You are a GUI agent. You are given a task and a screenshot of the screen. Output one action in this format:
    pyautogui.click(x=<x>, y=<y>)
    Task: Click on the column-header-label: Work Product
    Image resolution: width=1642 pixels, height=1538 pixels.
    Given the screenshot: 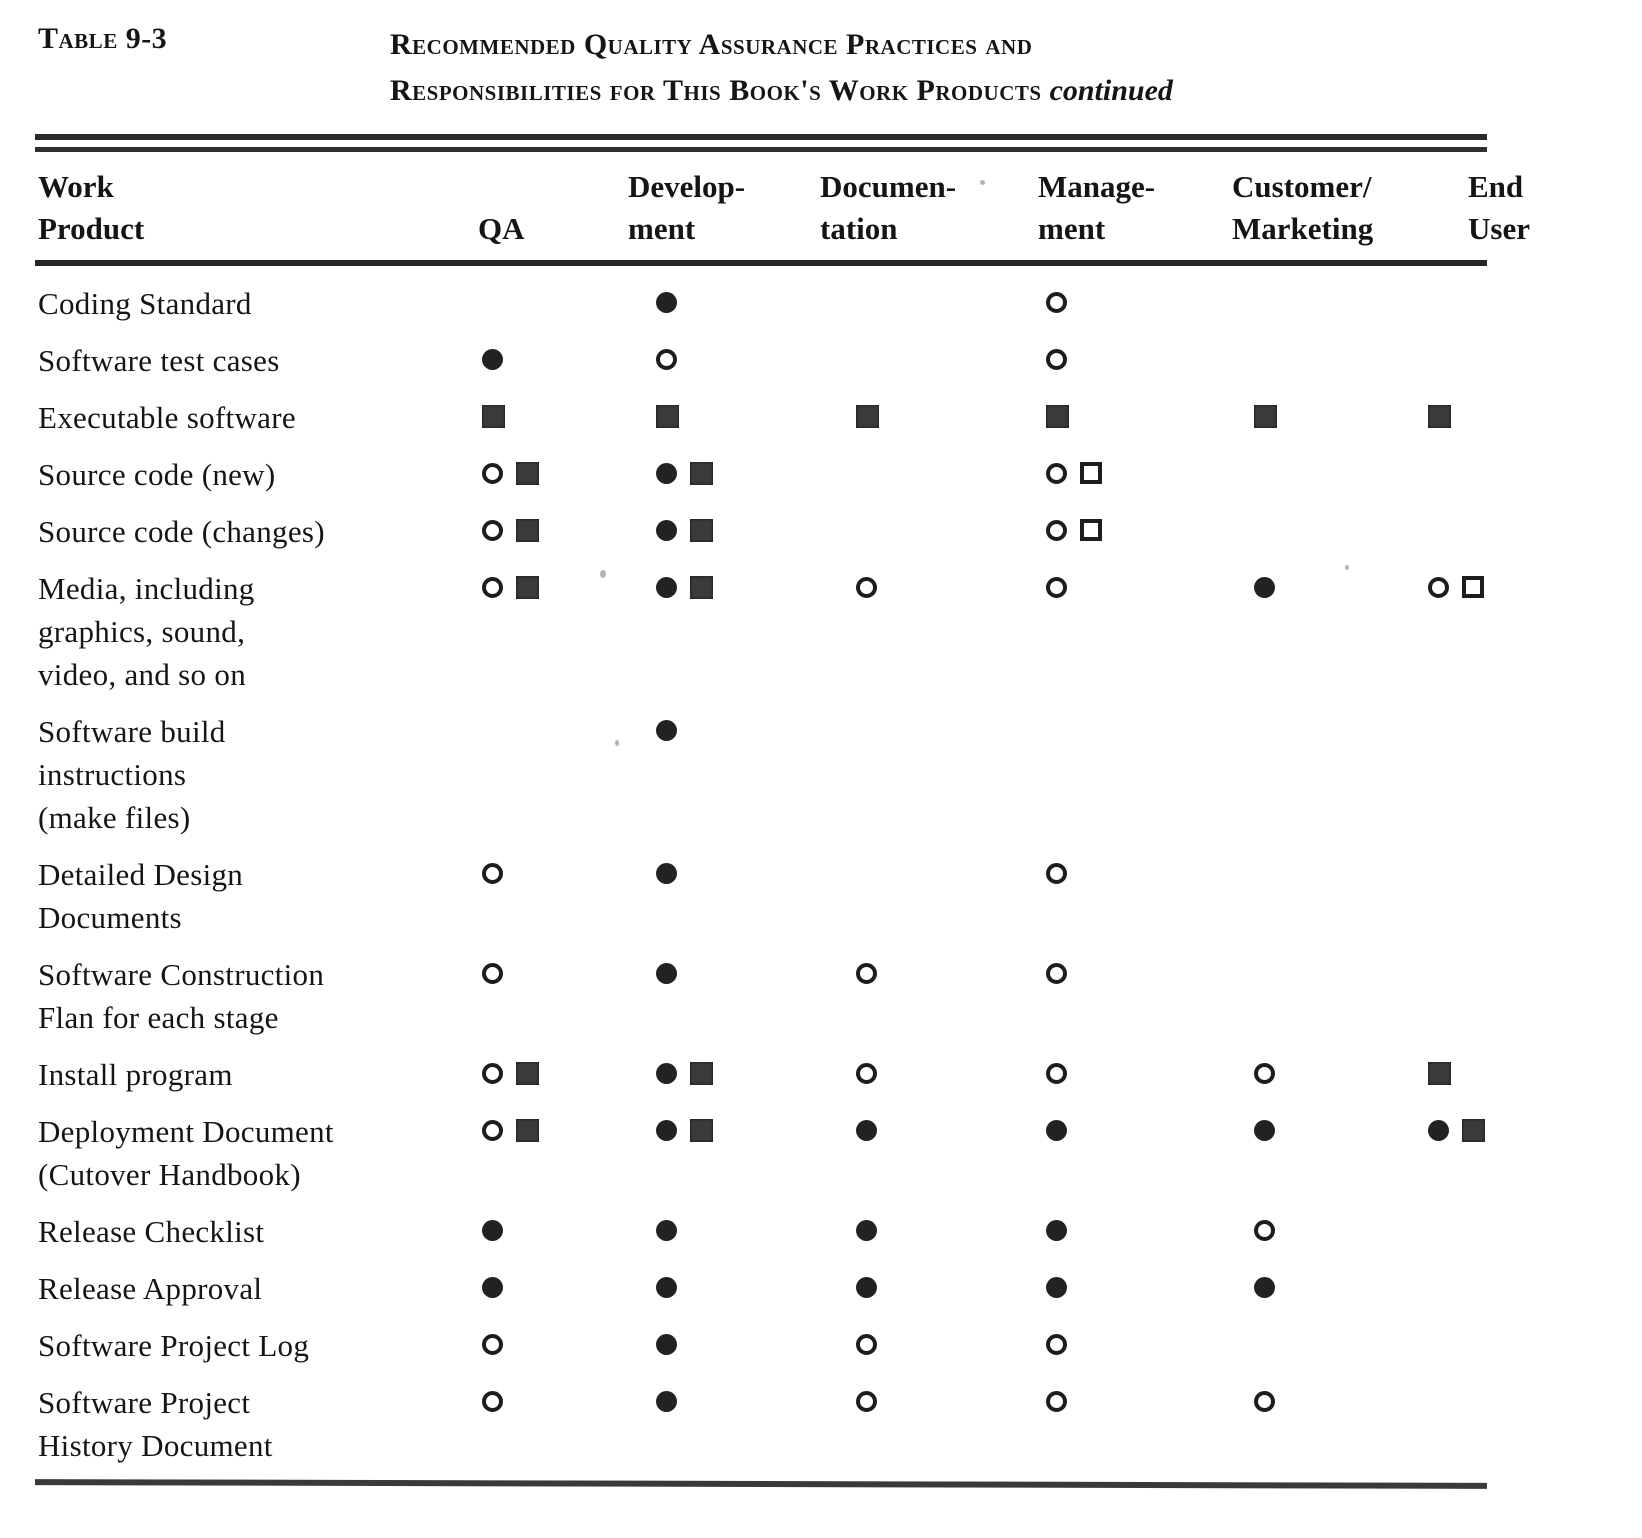 What is the action you would take?
    pyautogui.click(x=91, y=207)
    